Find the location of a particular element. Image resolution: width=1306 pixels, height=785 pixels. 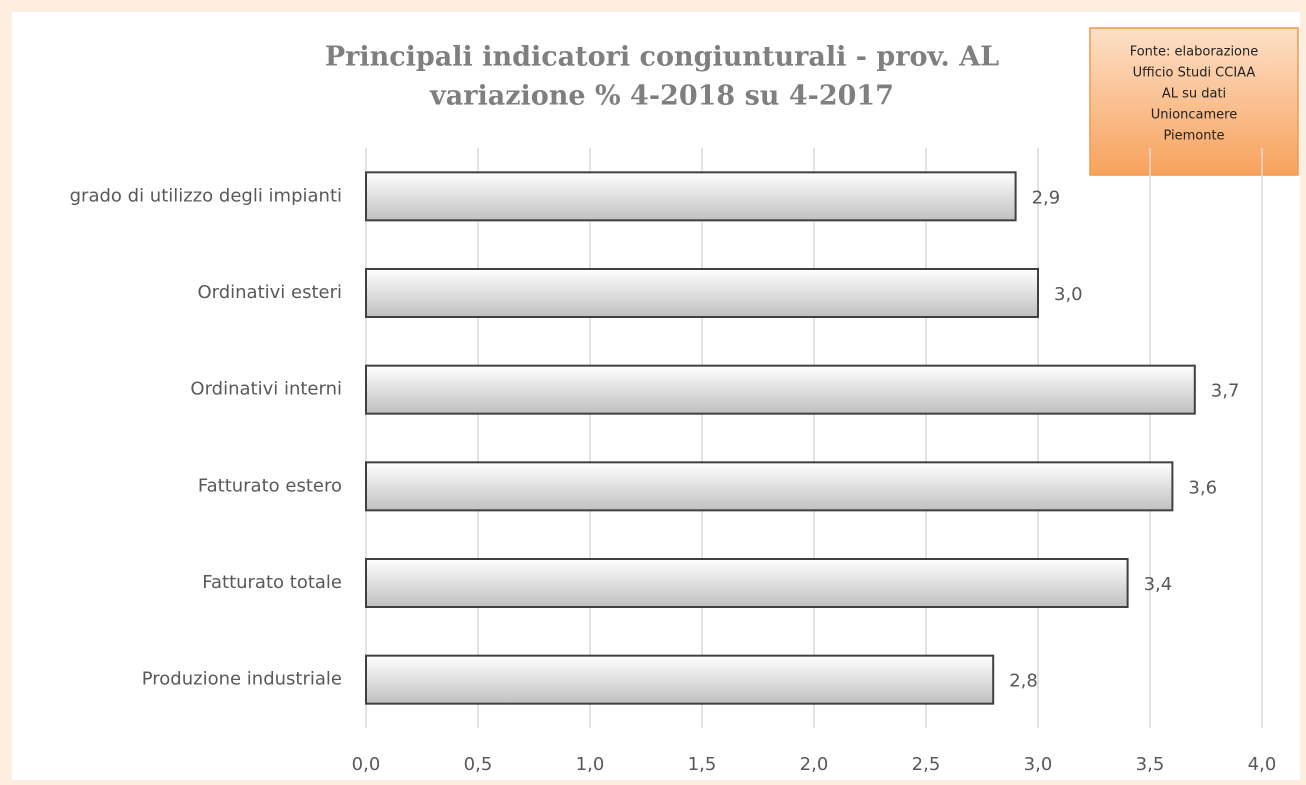

y-tick-label: Produzione industriale is located at coordinates (242, 679).